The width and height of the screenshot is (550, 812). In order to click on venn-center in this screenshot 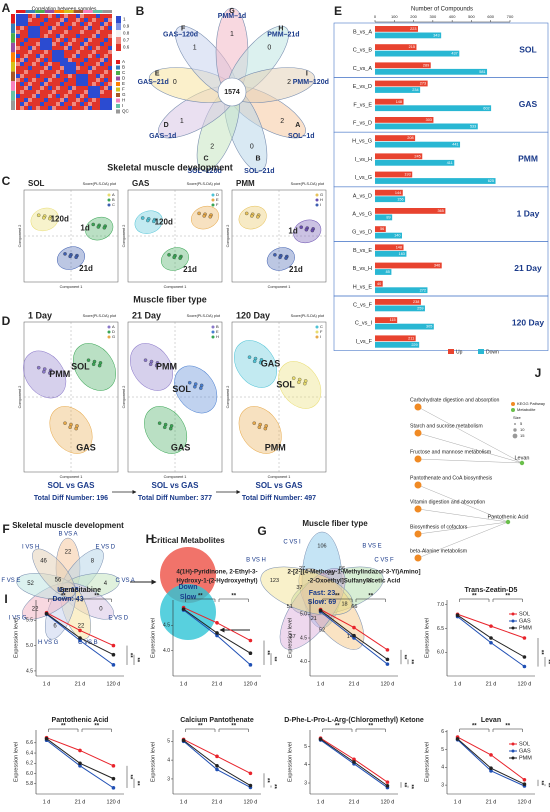, I will do `click(232, 92)`.